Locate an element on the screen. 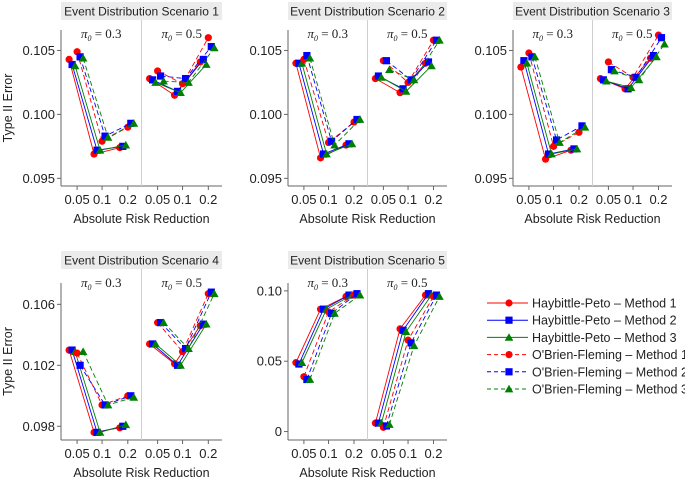 The width and height of the screenshot is (685, 484). panel-title: Event Distribution Scenario 5 is located at coordinates (367, 261).